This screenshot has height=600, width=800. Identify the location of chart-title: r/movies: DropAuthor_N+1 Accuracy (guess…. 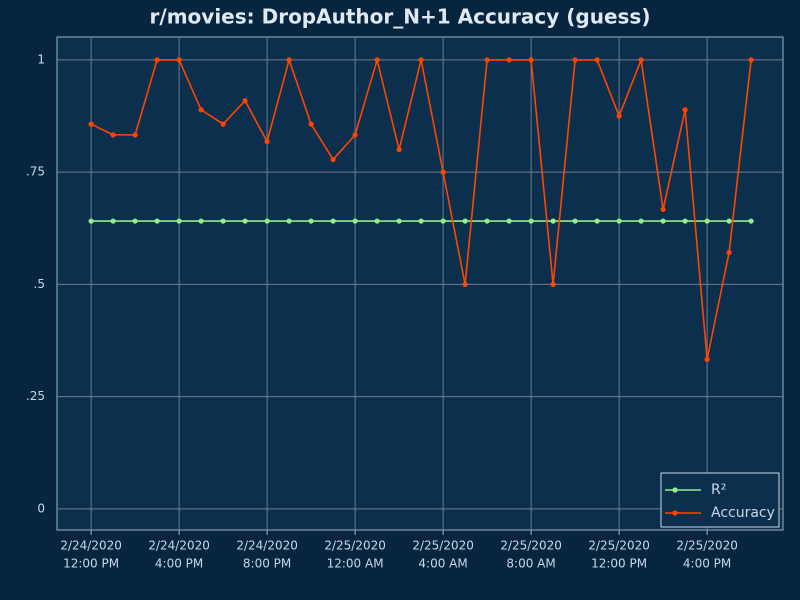
(400, 17).